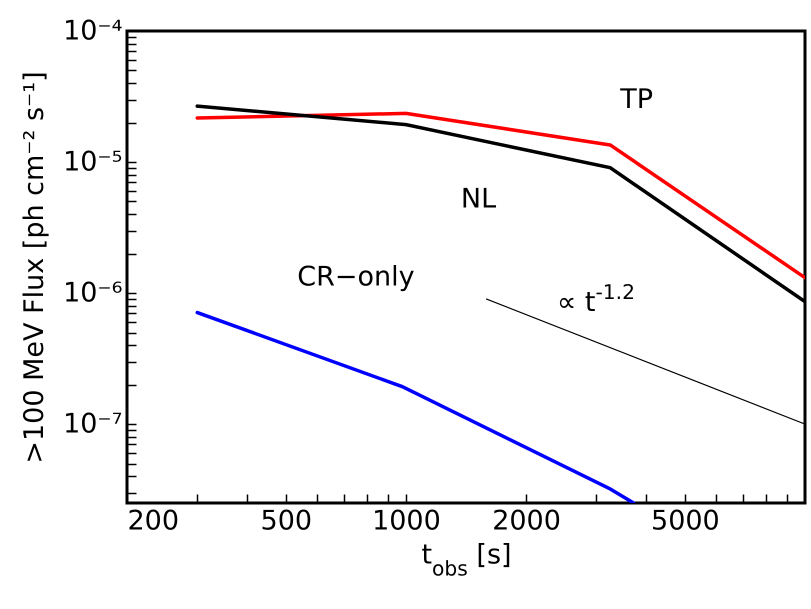 This screenshot has height=609, width=811. What do you see at coordinates (478, 199) in the screenshot?
I see `series-label: NL` at bounding box center [478, 199].